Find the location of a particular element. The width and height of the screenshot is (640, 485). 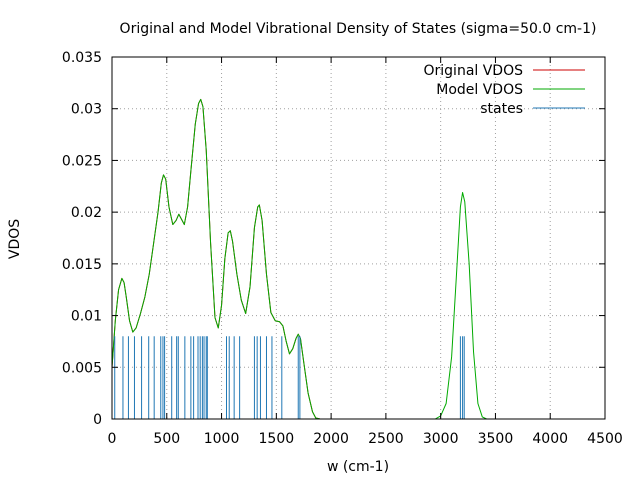

y-tick-label: 0.005 is located at coordinates (82, 368).